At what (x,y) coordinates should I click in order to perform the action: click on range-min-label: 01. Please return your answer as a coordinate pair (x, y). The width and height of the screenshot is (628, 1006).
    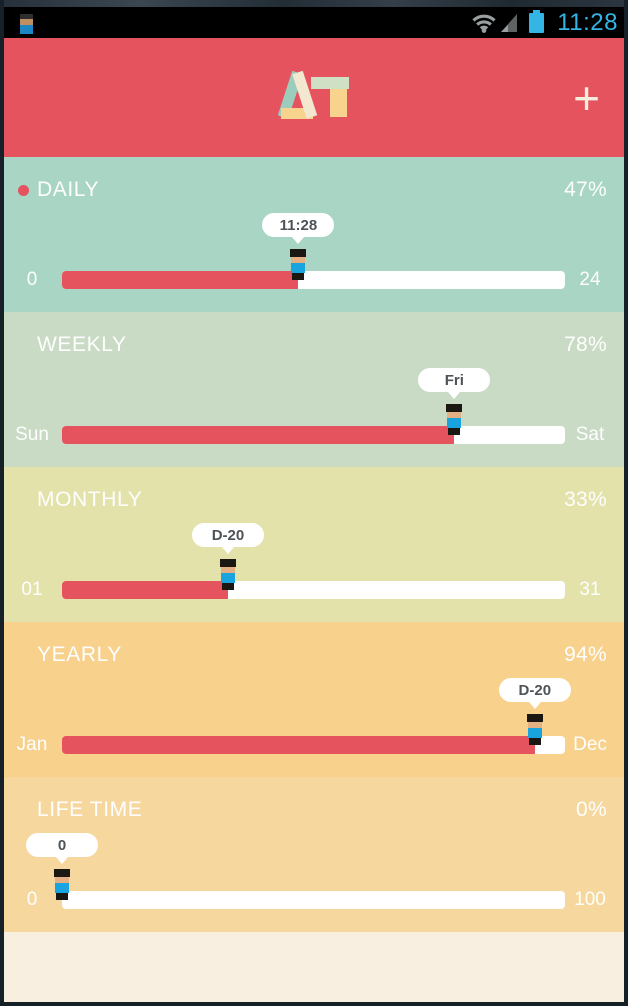
    Looking at the image, I should click on (32, 589).